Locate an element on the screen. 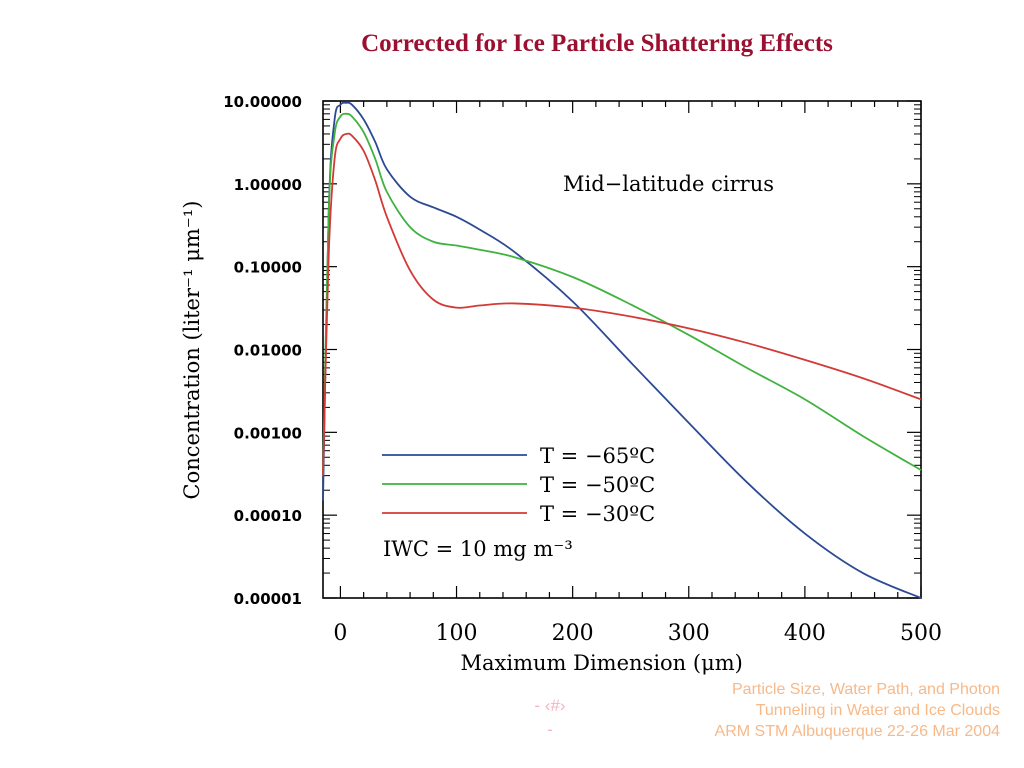 The image size is (1024, 768). x-tick-label: 0 is located at coordinates (340, 633).